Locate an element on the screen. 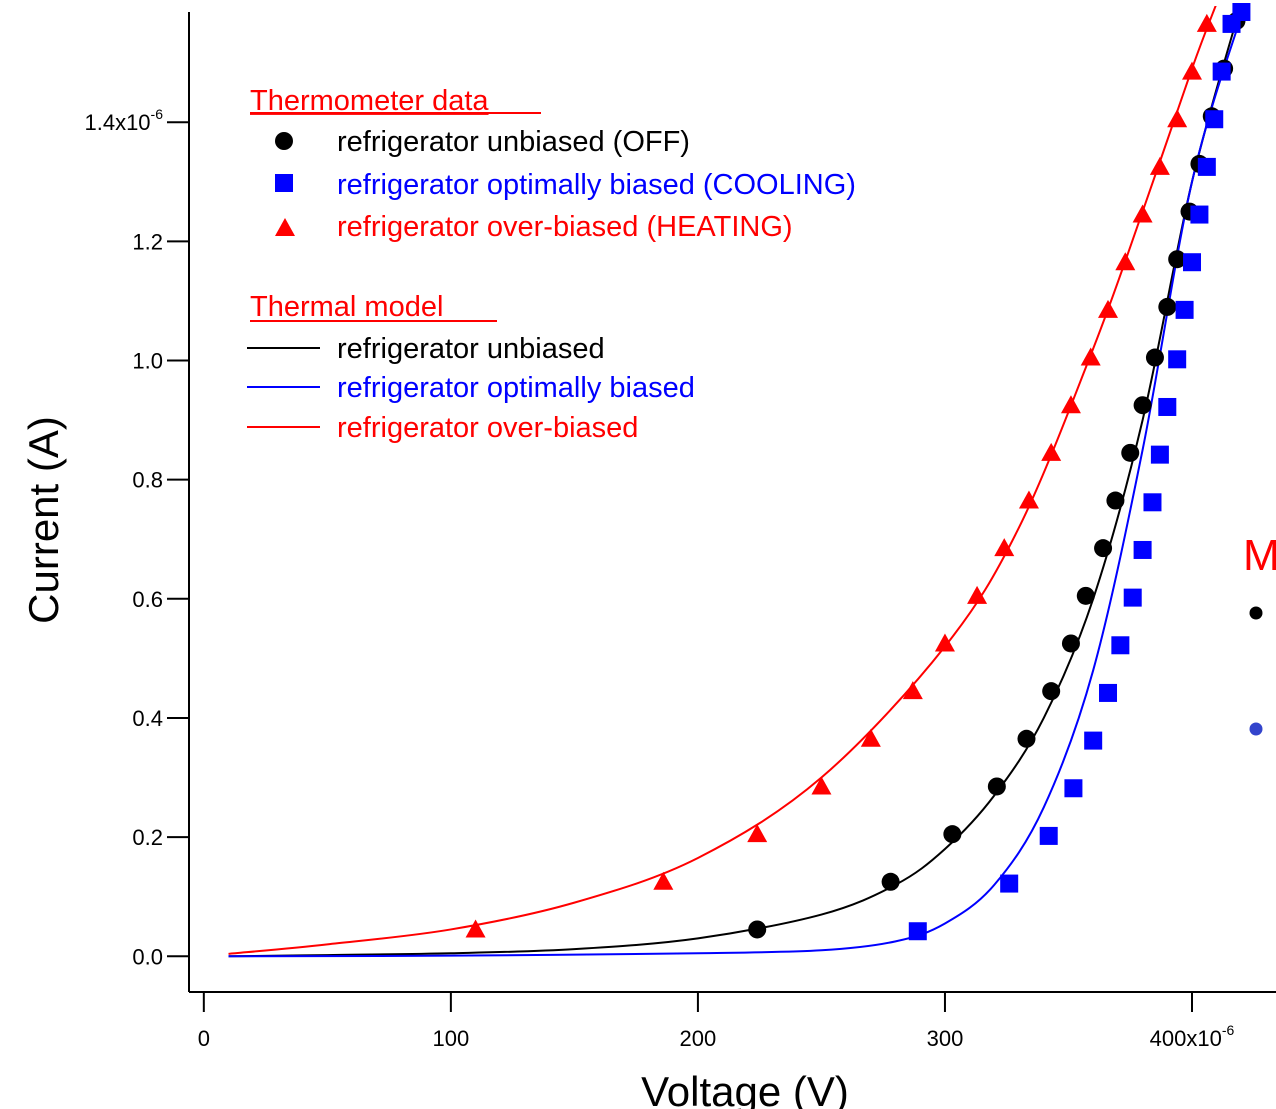  y-tick-label: 0.8 is located at coordinates (147, 480).